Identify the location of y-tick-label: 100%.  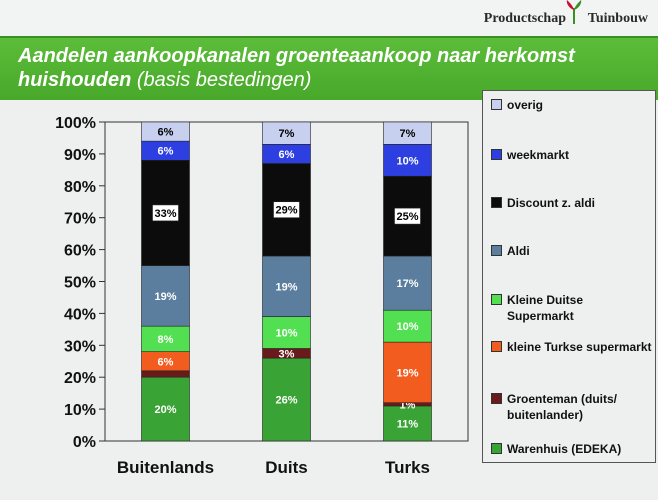
(75, 123).